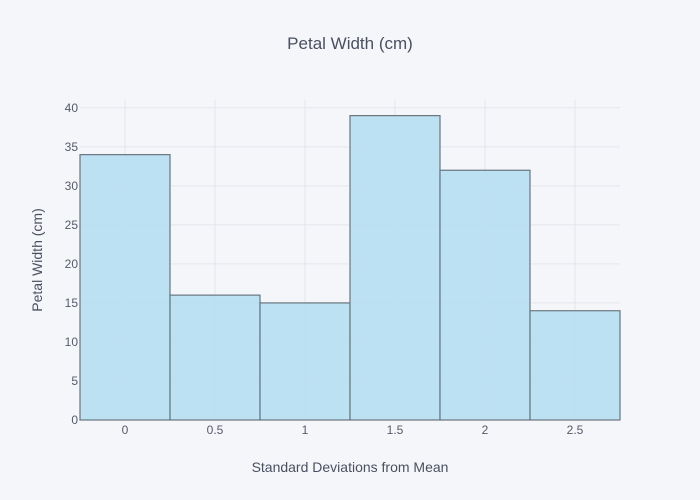 Image resolution: width=700 pixels, height=500 pixels. I want to click on y-tick-label: 30, so click(72, 186).